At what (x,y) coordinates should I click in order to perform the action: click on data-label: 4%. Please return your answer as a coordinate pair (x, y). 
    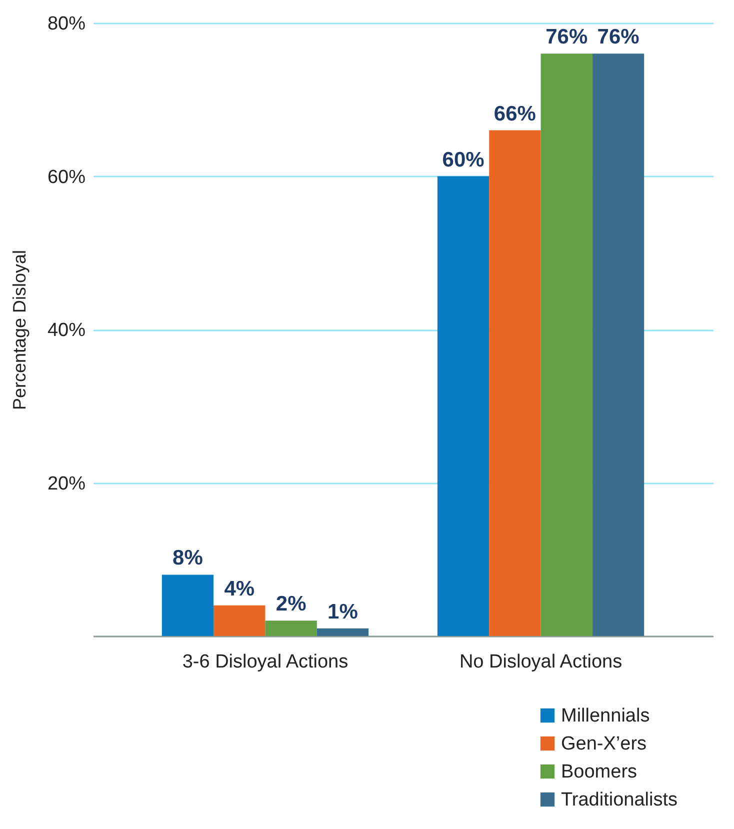
    Looking at the image, I should click on (239, 588).